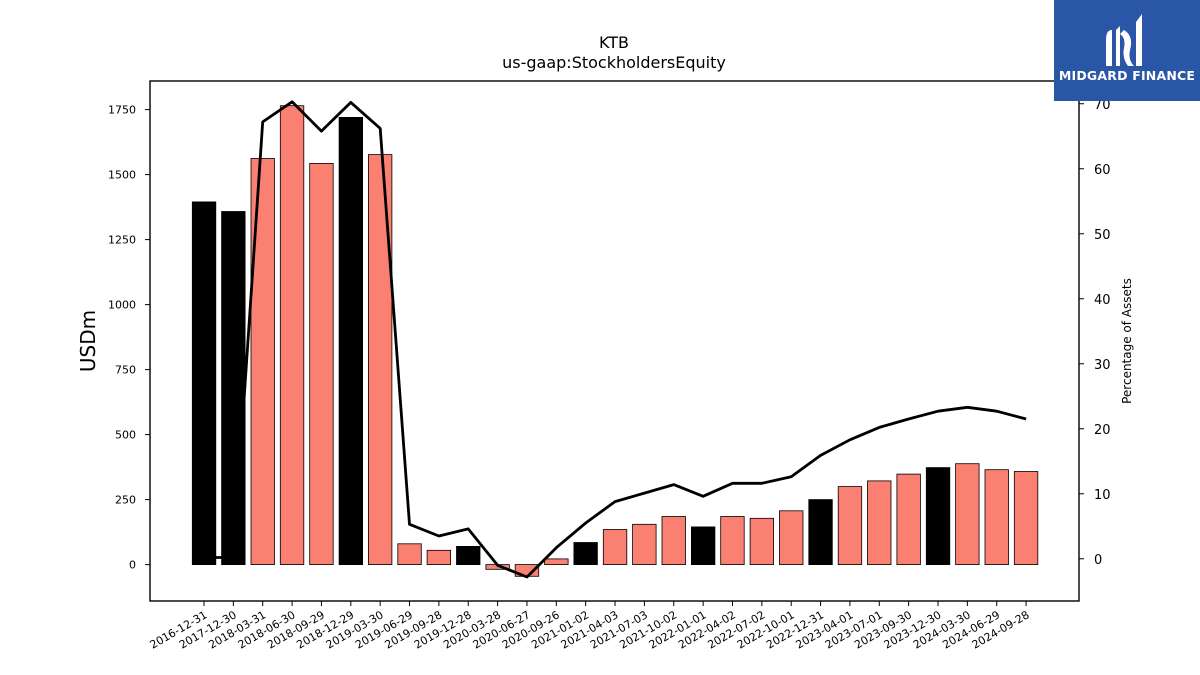 This screenshot has height=675, width=1200. Describe the element at coordinates (1102, 235) in the screenshot. I see `y2-tick-label: 50` at that location.